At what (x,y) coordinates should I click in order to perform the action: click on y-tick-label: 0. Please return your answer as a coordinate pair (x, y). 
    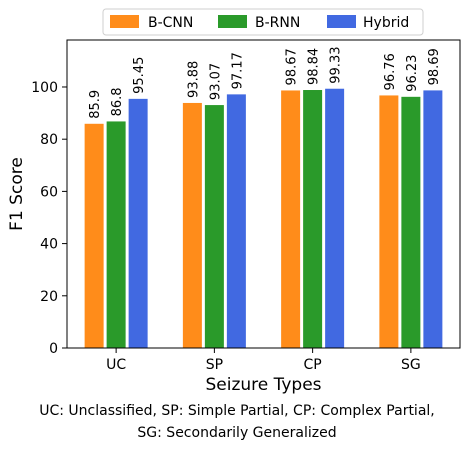
    Looking at the image, I should click on (53, 349).